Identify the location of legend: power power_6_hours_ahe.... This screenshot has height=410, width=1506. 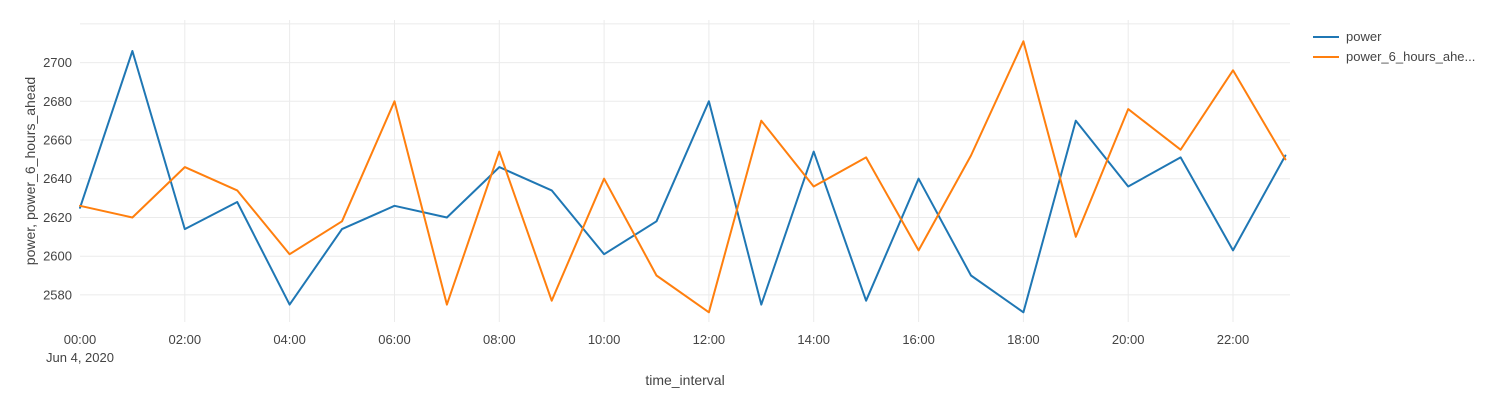
(1394, 46).